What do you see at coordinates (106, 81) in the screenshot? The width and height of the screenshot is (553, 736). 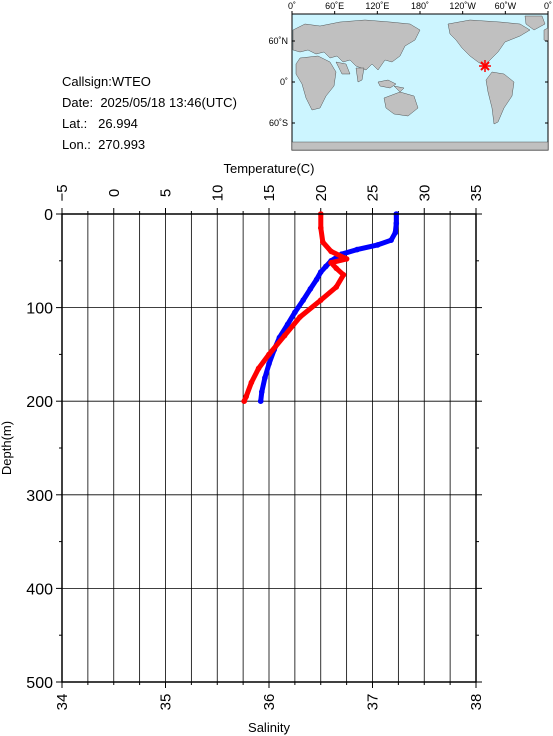 I see `callsign-text: Callsign:WTEO` at bounding box center [106, 81].